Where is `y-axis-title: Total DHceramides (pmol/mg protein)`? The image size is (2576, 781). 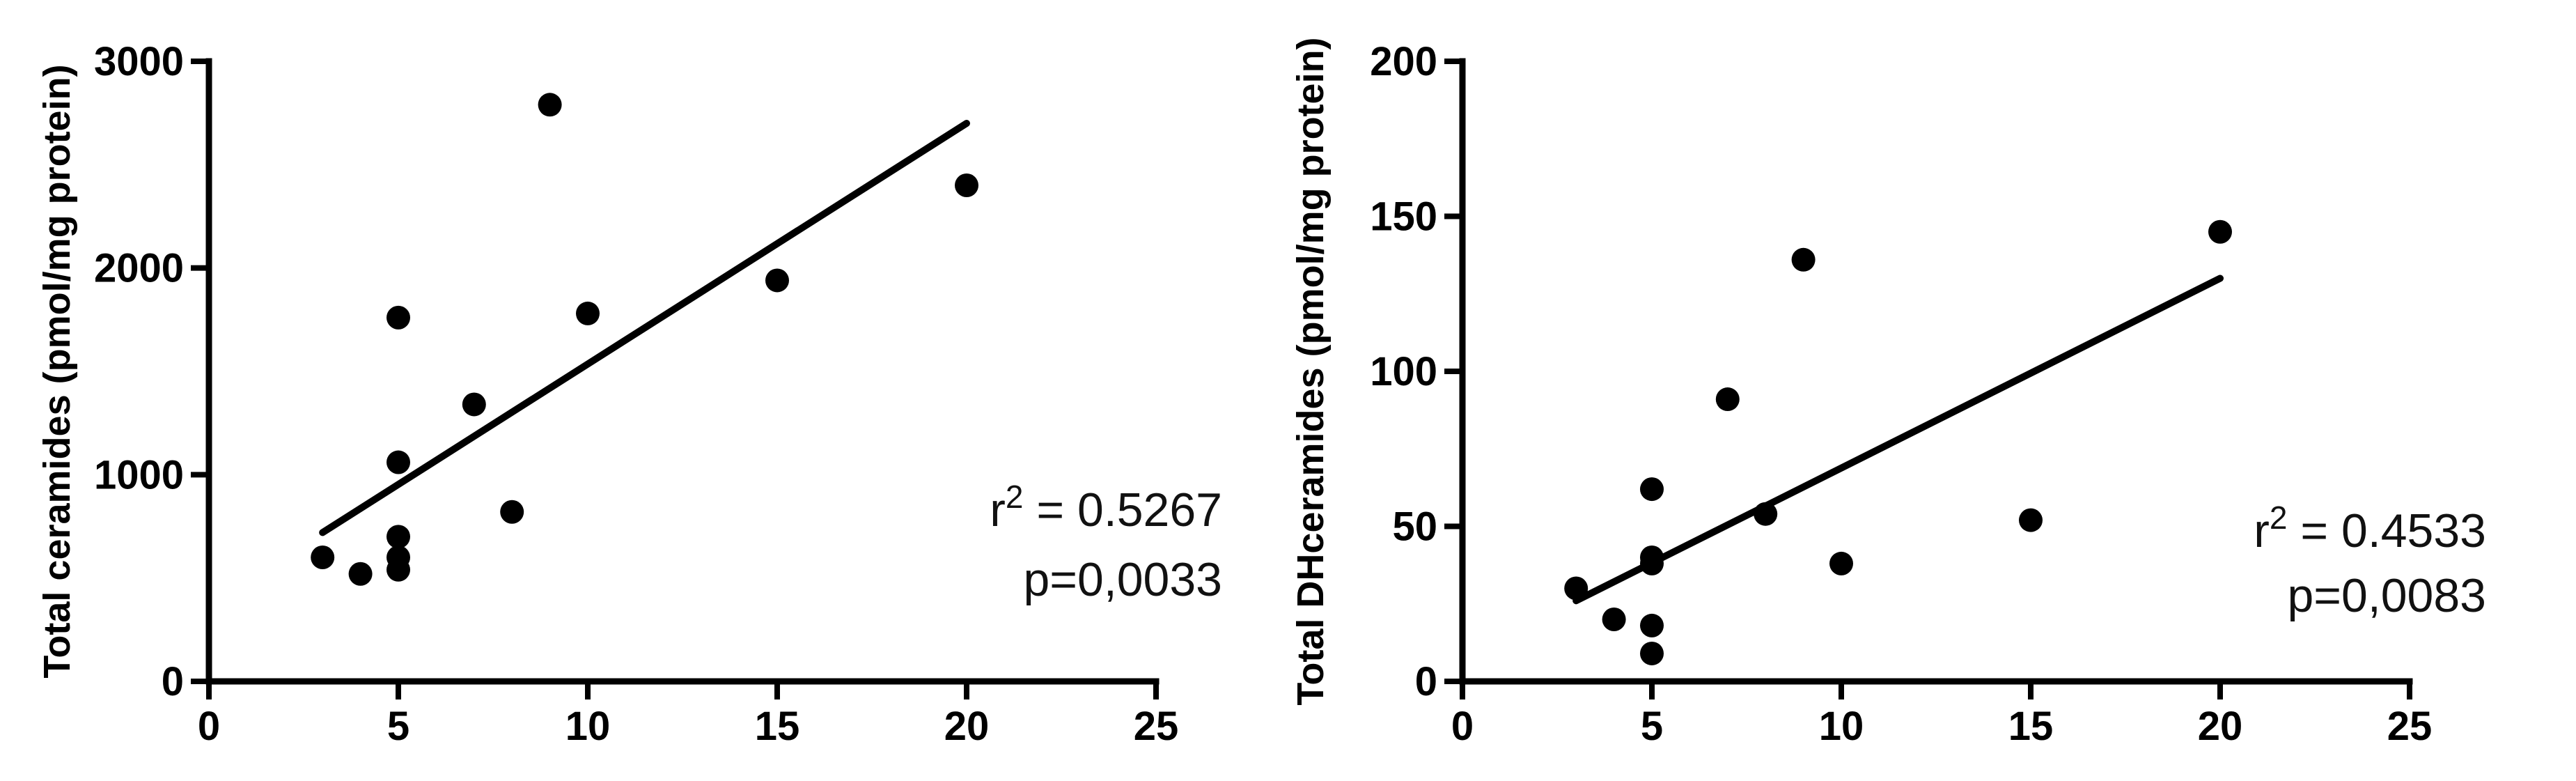 y-axis-title: Total DHceramides (pmol/mg protein) is located at coordinates (1311, 371).